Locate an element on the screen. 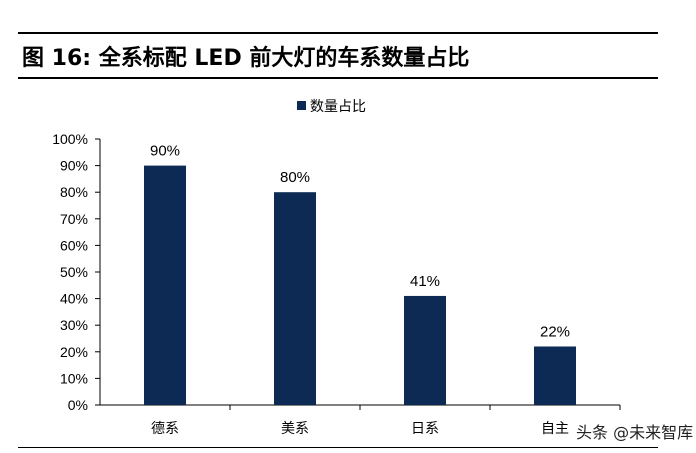 The width and height of the screenshot is (696, 453). bar-日系 is located at coordinates (425, 350).